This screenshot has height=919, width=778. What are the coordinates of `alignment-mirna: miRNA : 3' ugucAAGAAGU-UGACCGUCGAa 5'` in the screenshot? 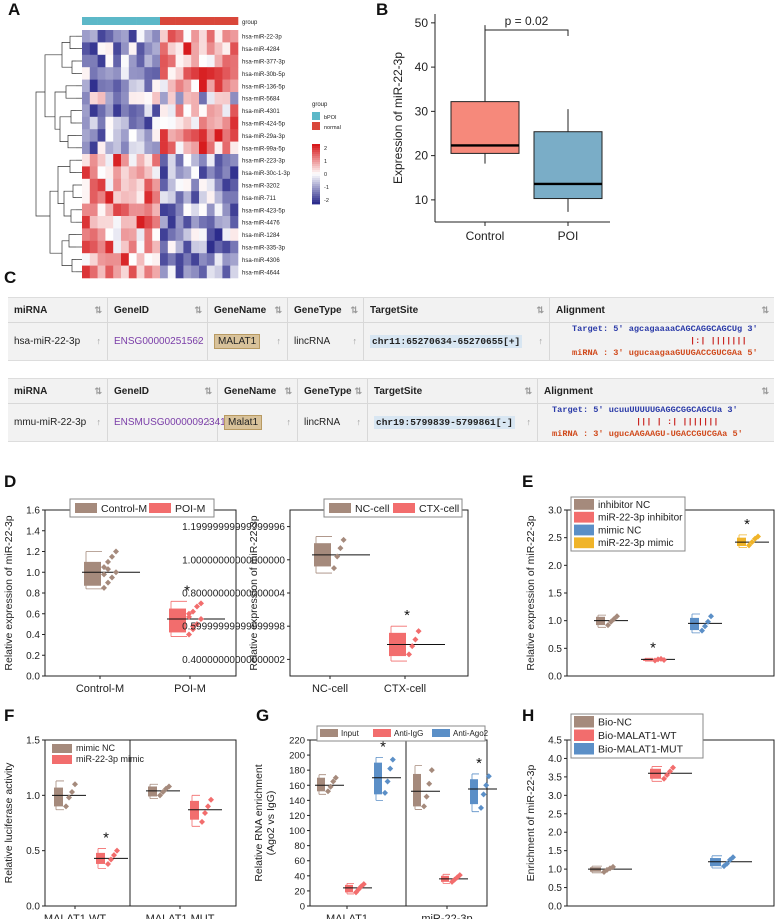 It's located at (647, 434).